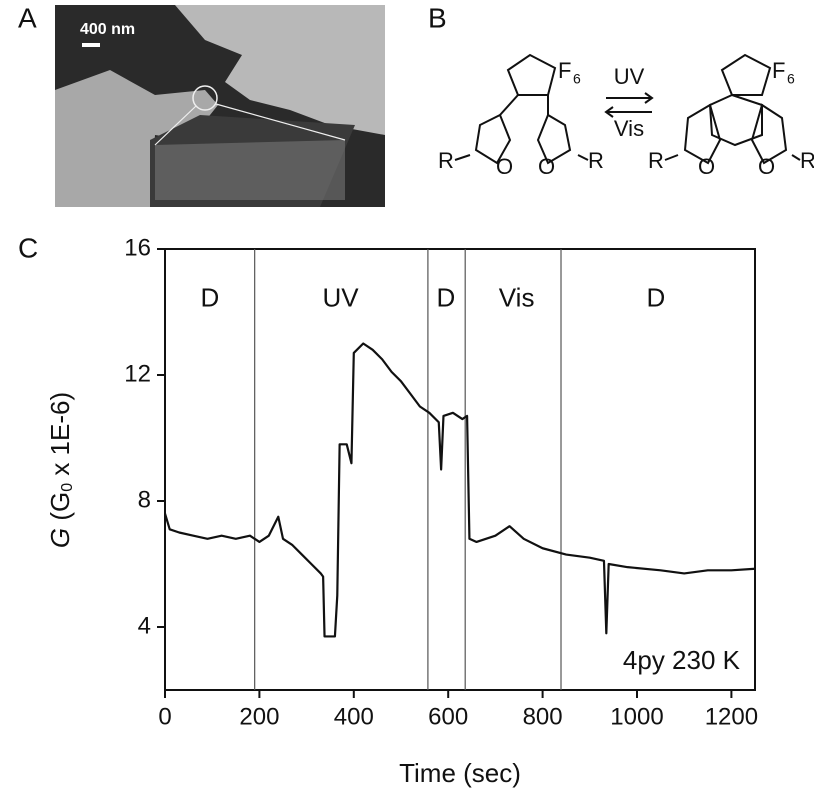 The width and height of the screenshot is (814, 798). Describe the element at coordinates (144, 625) in the screenshot. I see `y-tick-label: 4` at that location.